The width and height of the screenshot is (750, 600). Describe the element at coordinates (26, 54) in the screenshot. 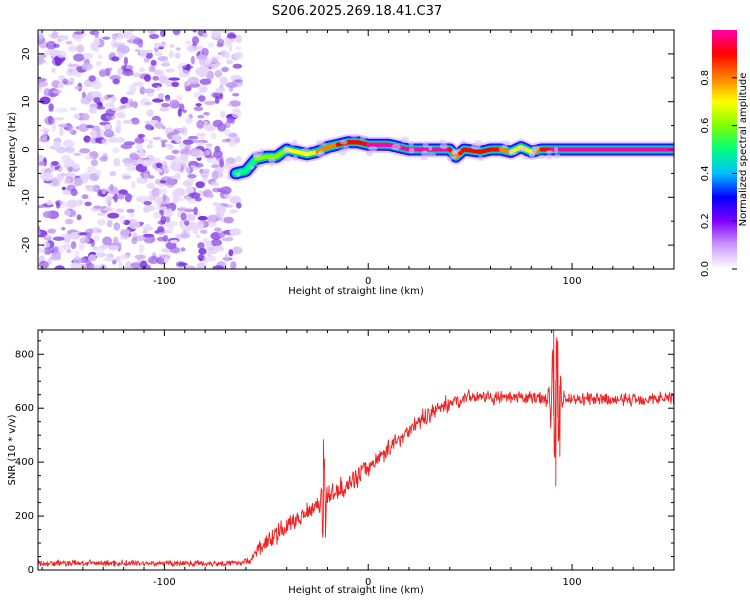

I see `y-tick-label: 20` at that location.